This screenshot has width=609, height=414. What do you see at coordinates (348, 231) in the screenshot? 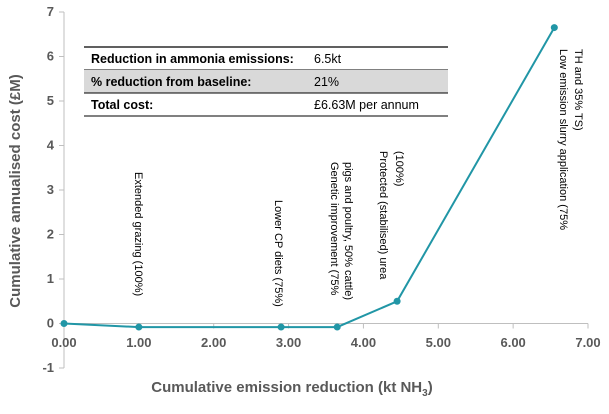
I see `annotation-line: pigs and poultry, 50% cattle)` at bounding box center [348, 231].